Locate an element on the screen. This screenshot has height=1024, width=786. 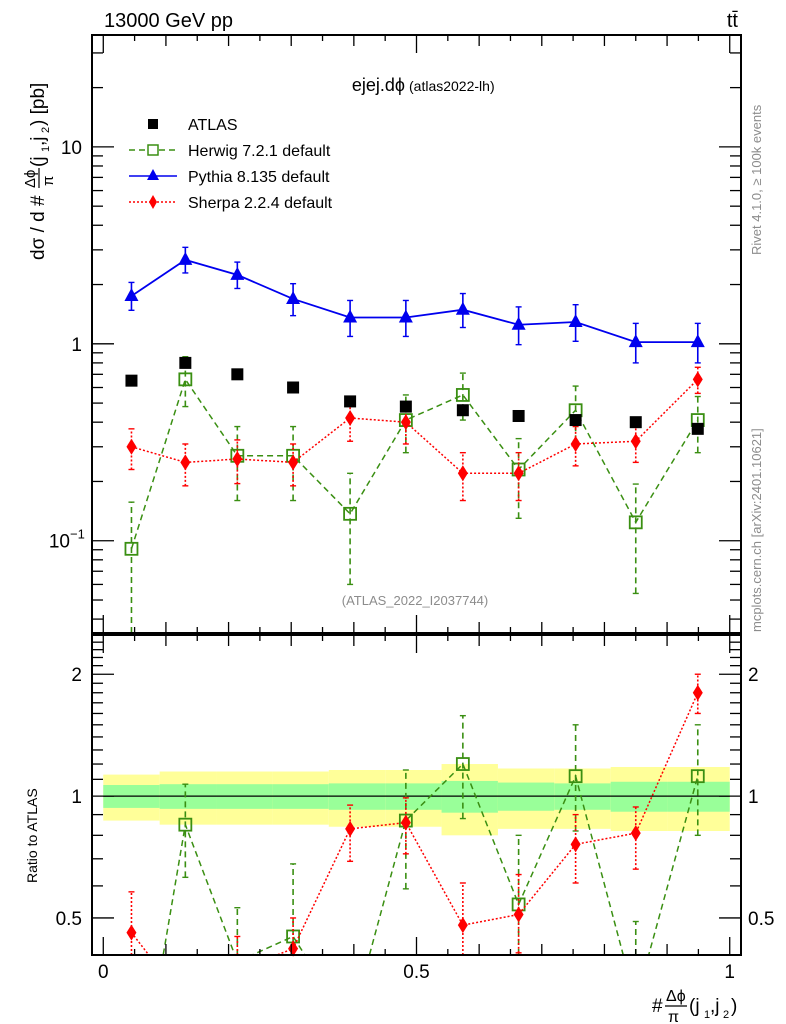
analysis-id: (ATLAS_2022_I2037744) is located at coordinates (415, 600).